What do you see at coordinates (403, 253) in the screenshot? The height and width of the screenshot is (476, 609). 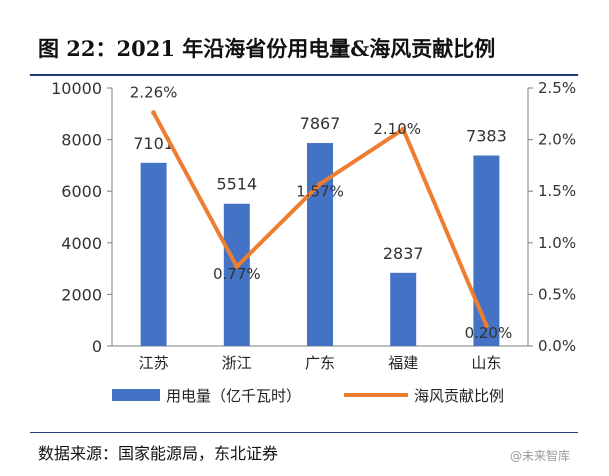 I see `bar-data-label: 2837` at bounding box center [403, 253].